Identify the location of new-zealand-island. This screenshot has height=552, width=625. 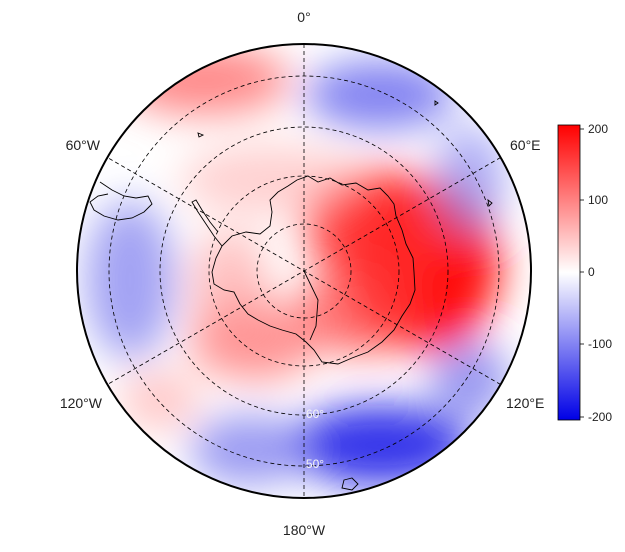
(350, 484).